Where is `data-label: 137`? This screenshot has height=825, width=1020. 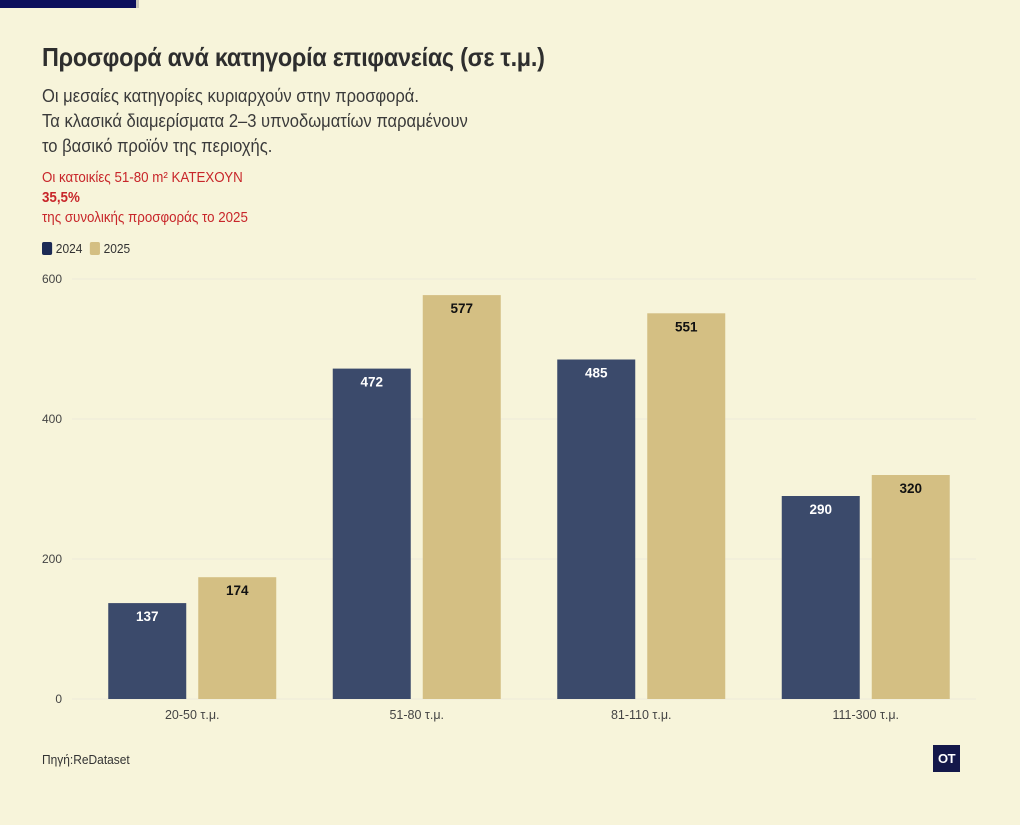 data-label: 137 is located at coordinates (147, 616).